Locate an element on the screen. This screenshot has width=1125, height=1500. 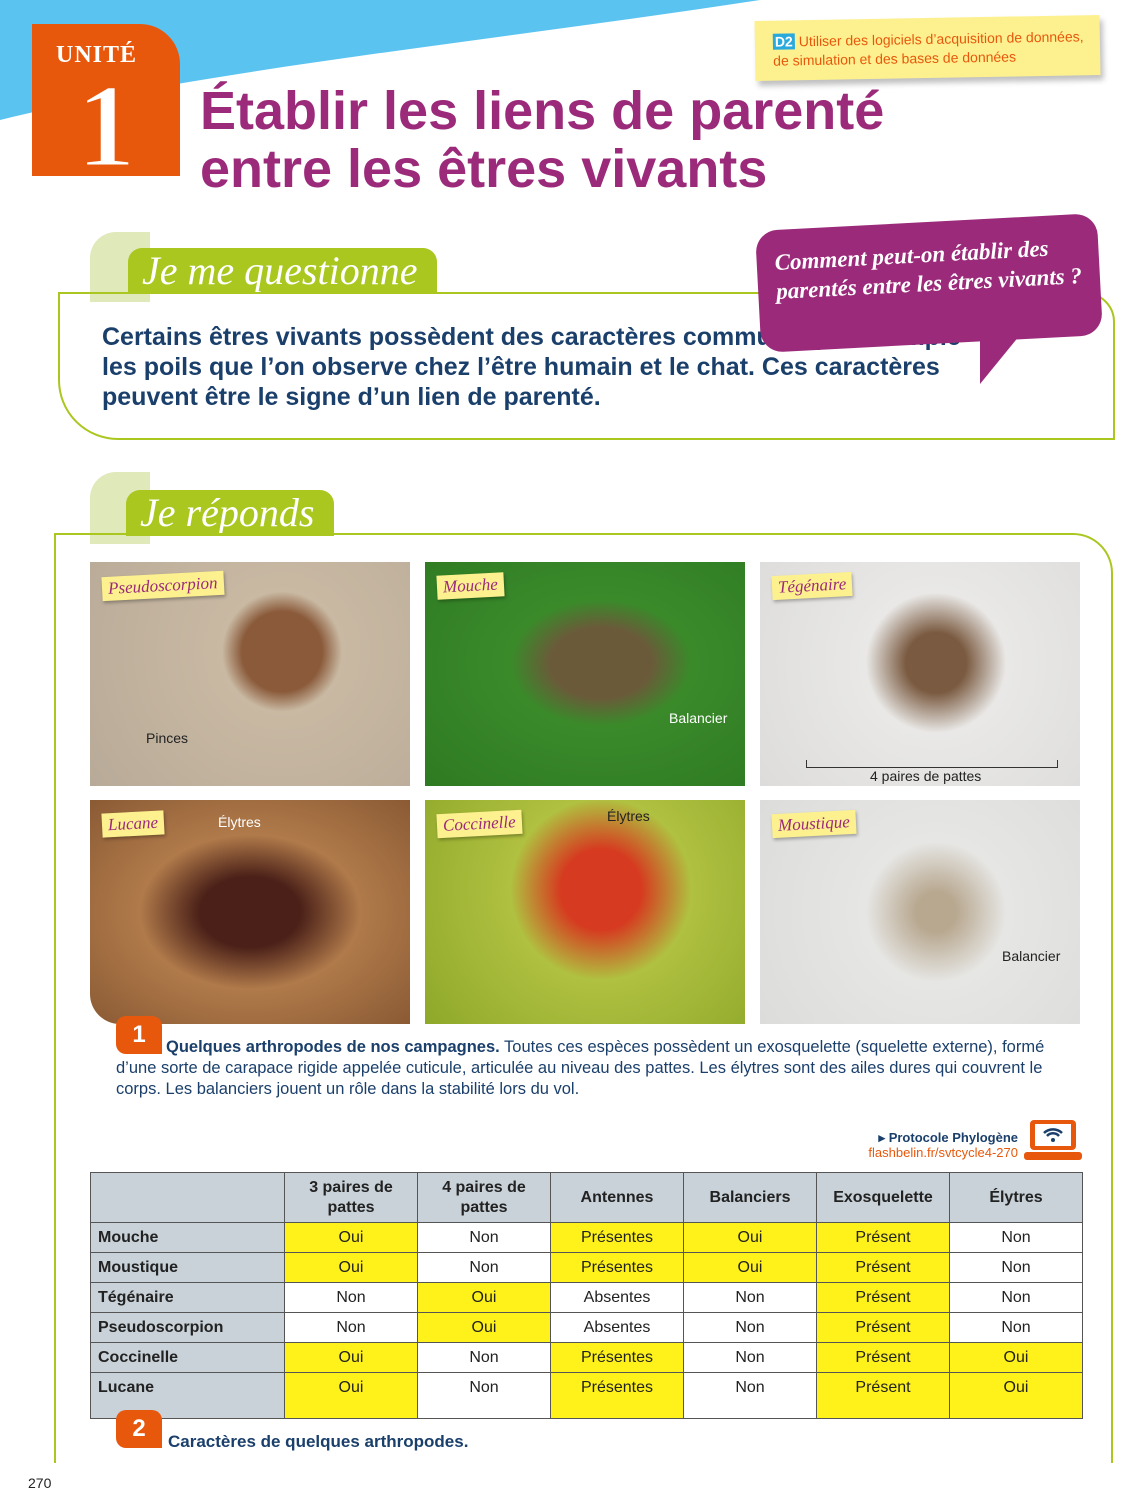
doc2-caption: Caractères de quelques arthropodes. is located at coordinates (318, 1441).